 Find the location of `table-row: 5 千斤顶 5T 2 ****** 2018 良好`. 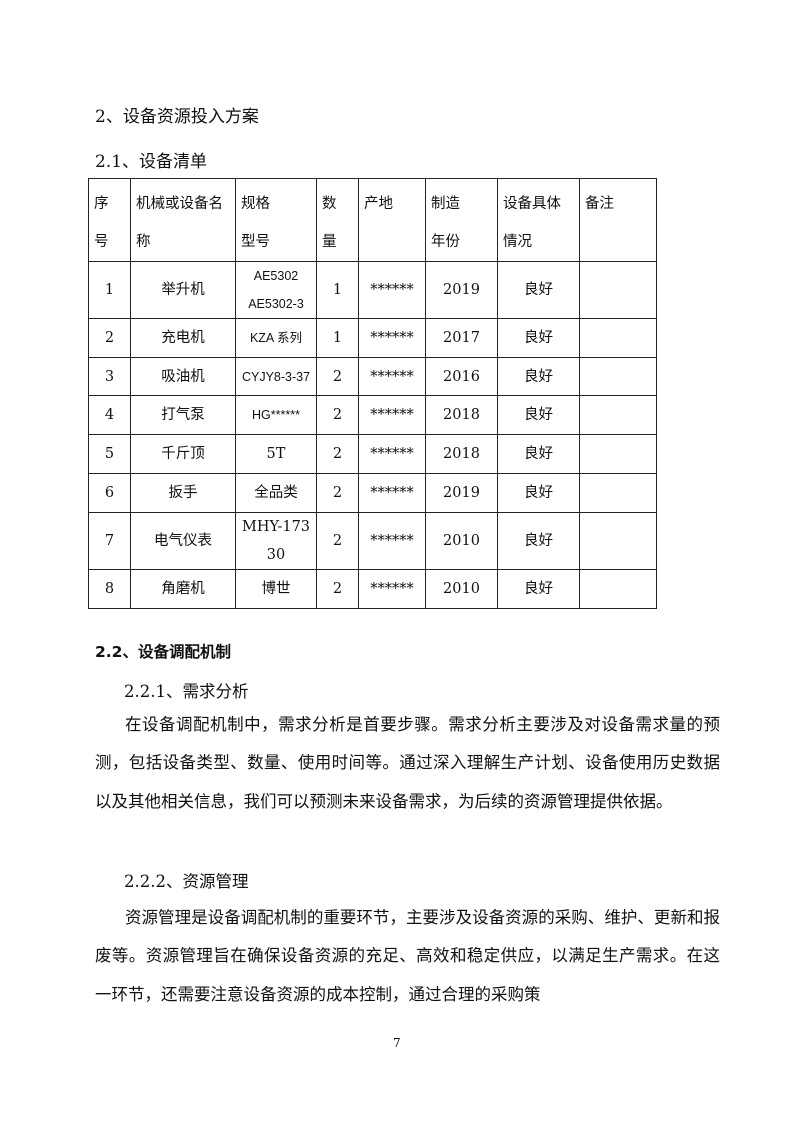

table-row: 5 千斤顶 5T 2 ****** 2018 良好 is located at coordinates (372, 454).